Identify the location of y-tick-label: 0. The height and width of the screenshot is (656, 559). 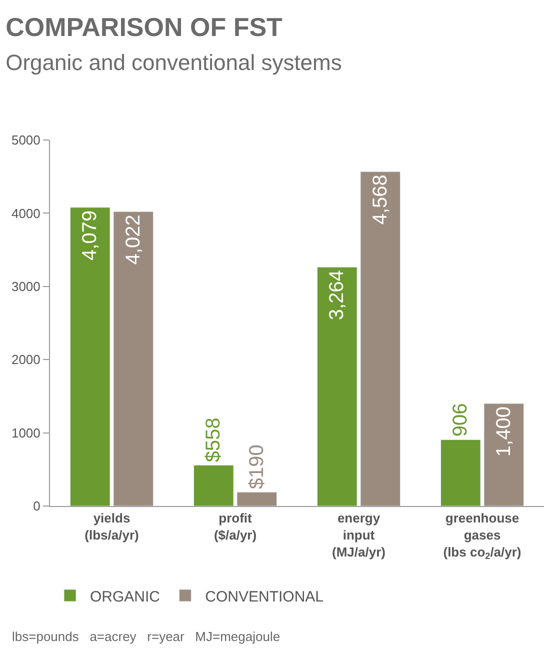
(36, 506).